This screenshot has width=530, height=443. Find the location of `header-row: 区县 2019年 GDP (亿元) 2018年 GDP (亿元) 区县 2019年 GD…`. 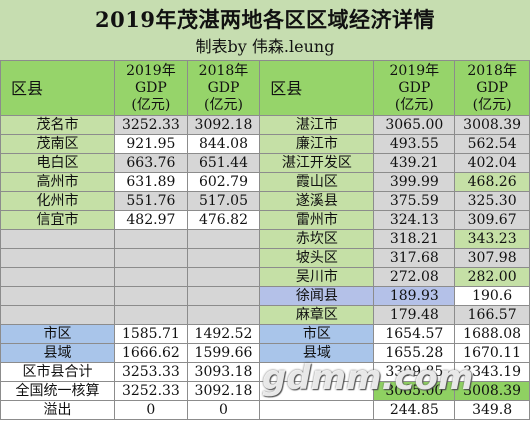

header-row: 区县 2019年 GDP (亿元) 2018年 GDP (亿元) 区县 2019年 GD… is located at coordinates (265, 88).